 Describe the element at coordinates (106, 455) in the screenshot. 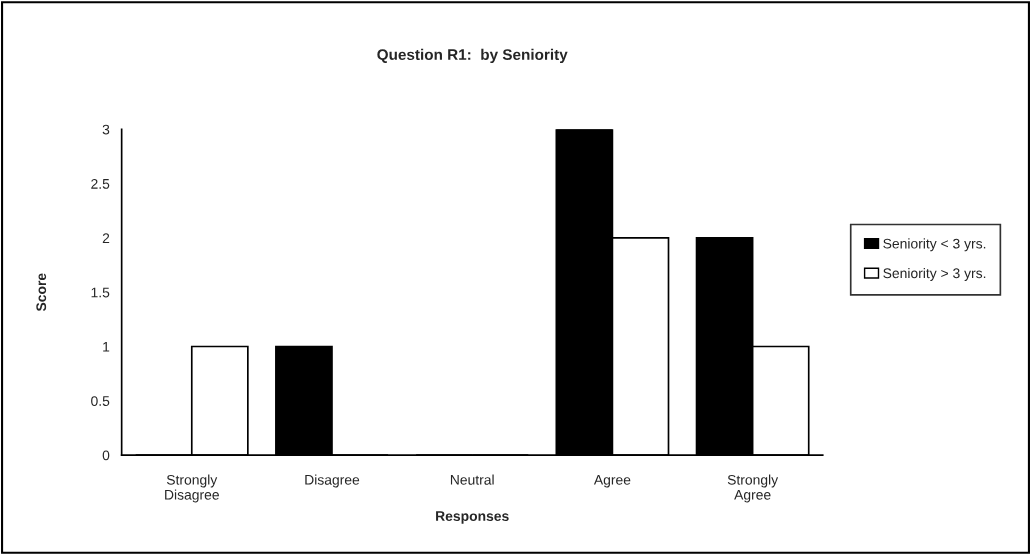

I see `y-tick-label: 0` at that location.